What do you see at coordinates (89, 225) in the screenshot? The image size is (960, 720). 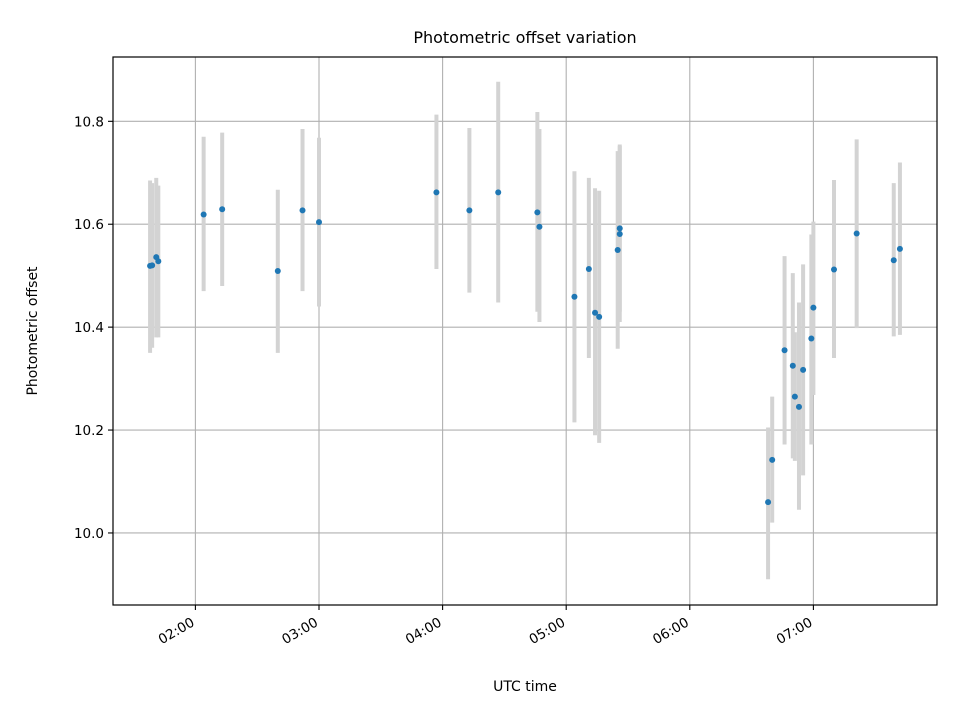 I see `y-tick-label: 10.6` at bounding box center [89, 225].